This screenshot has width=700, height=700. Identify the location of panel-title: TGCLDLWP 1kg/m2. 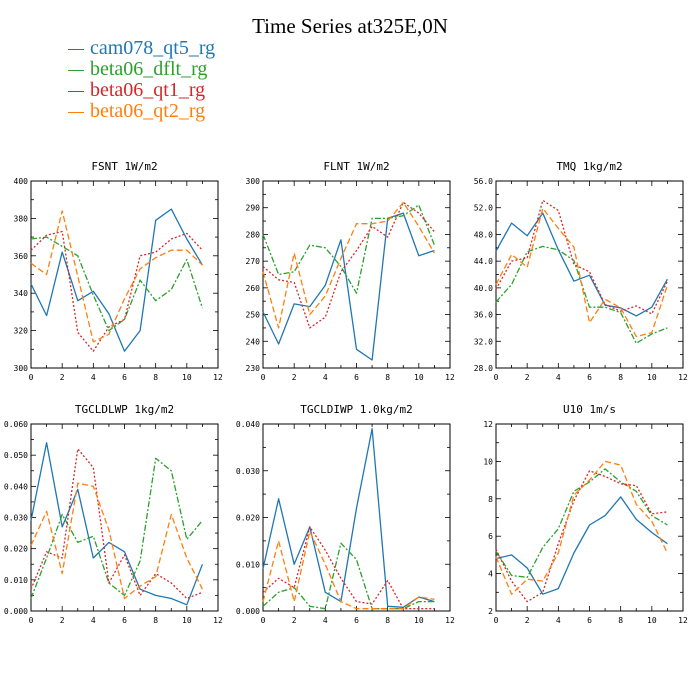
(124, 409).